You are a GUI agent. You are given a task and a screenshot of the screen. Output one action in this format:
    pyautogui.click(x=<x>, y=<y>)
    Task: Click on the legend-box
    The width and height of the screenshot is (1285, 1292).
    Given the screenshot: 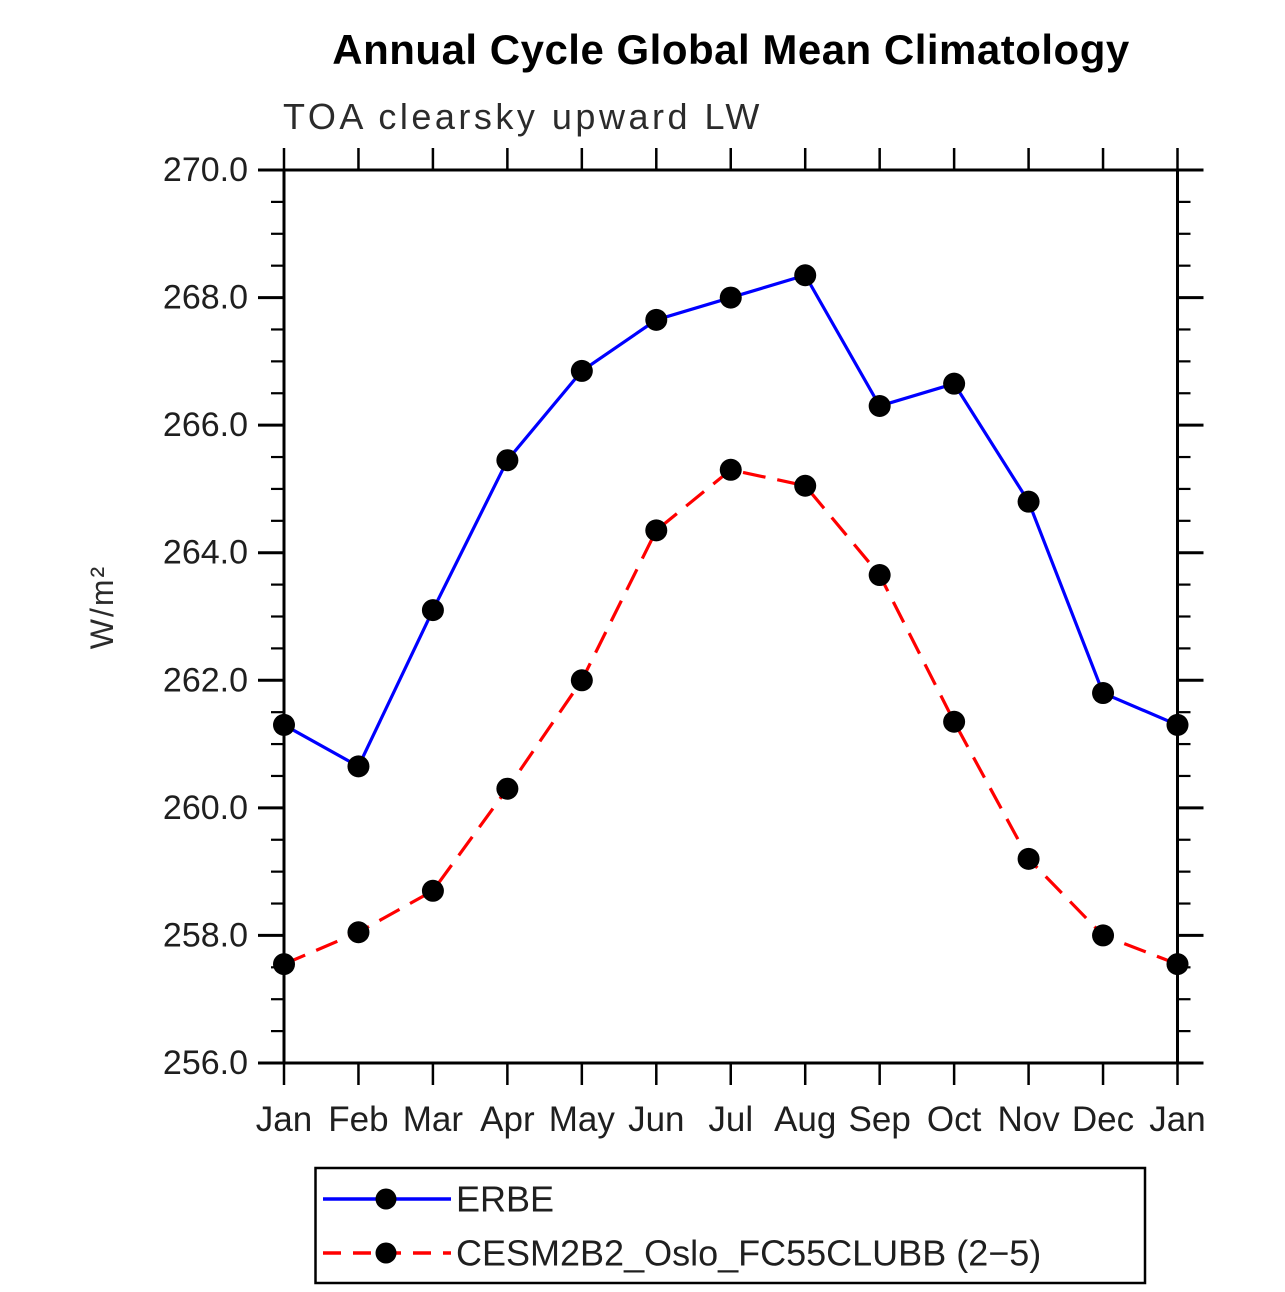 What is the action you would take?
    pyautogui.click(x=730, y=1225)
    